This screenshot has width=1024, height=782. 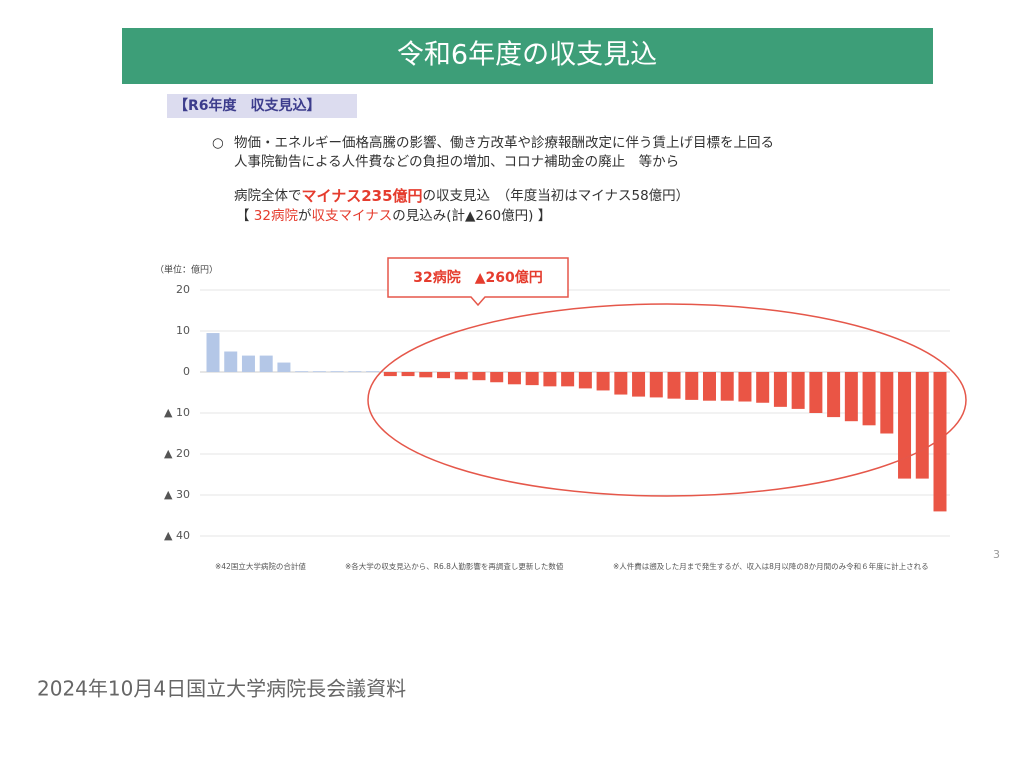 I want to click on highlight-ellipse, so click(x=667, y=400).